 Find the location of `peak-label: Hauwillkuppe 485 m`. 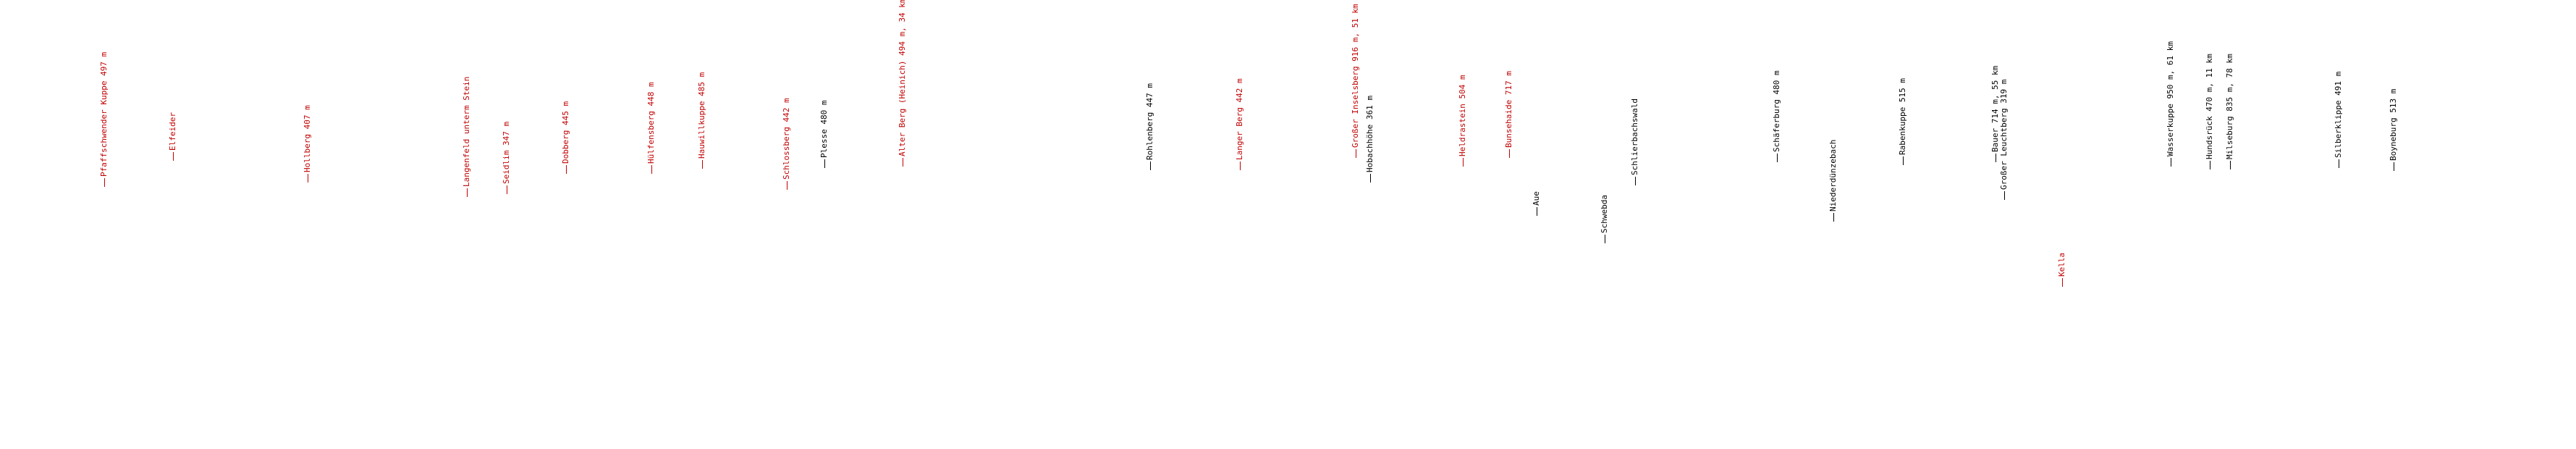

peak-label: Hauwillkuppe 485 m is located at coordinates (702, 120).